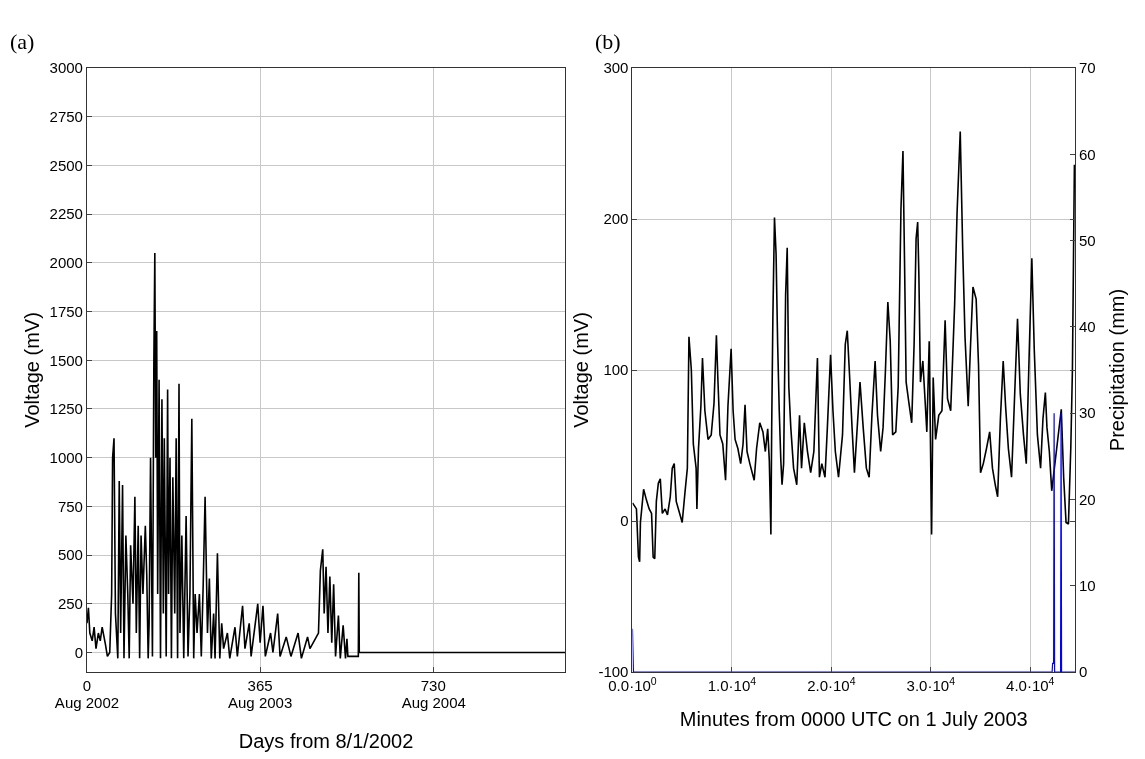  What do you see at coordinates (1087, 585) in the screenshot?
I see `y2-tick-label: 10` at bounding box center [1087, 585].